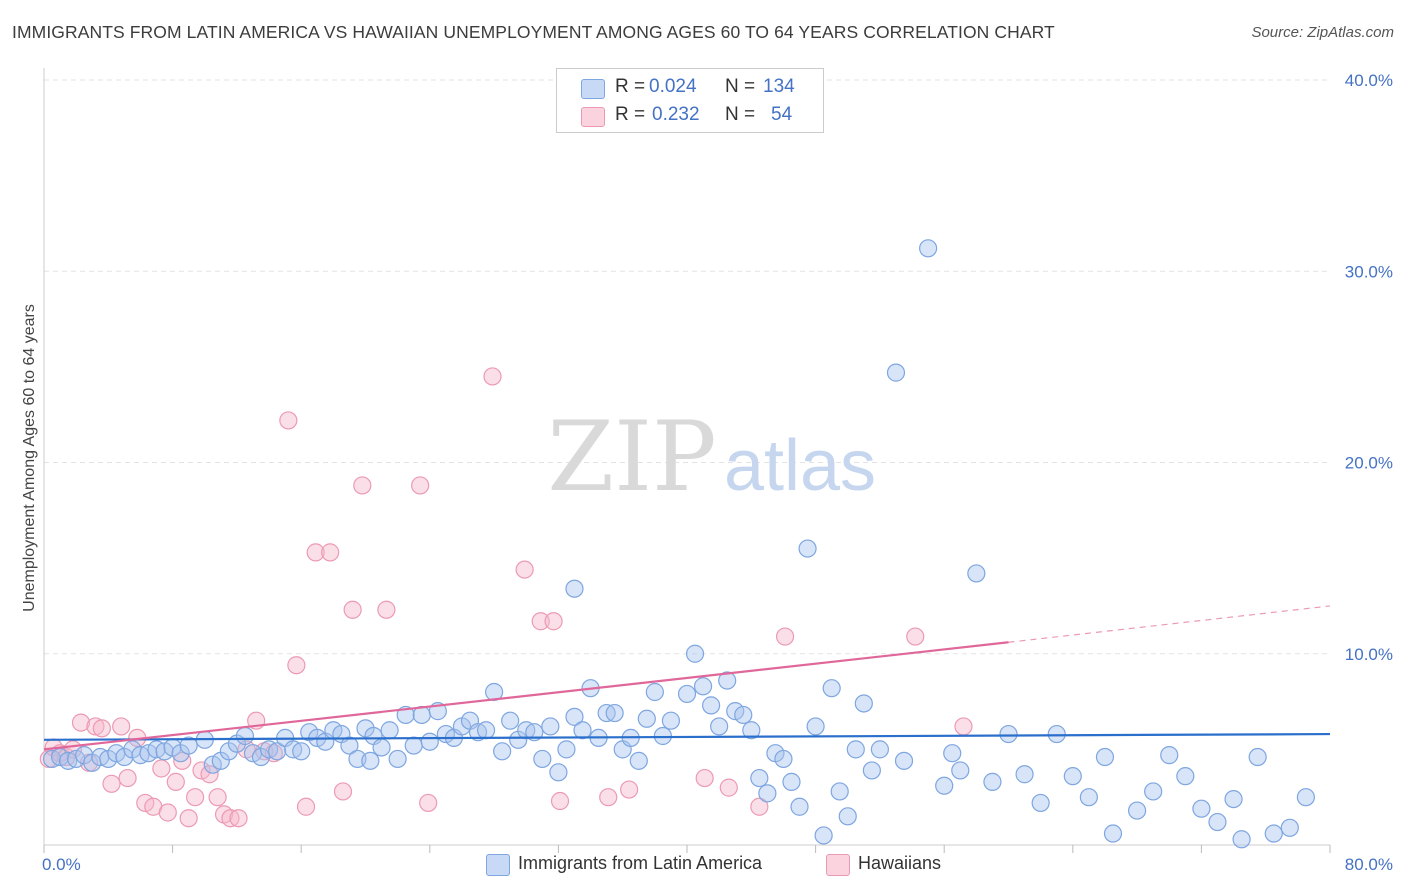  What do you see at coordinates (630, 86) in the screenshot?
I see `legend-r-label: R =` at bounding box center [630, 86].